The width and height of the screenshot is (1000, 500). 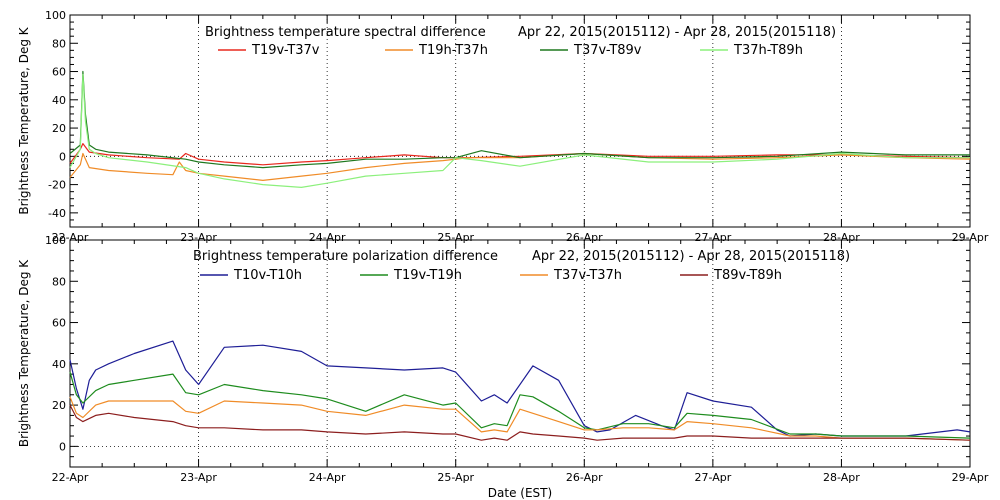 I want to click on legend-label: T37v-T37h, so click(x=587, y=275).